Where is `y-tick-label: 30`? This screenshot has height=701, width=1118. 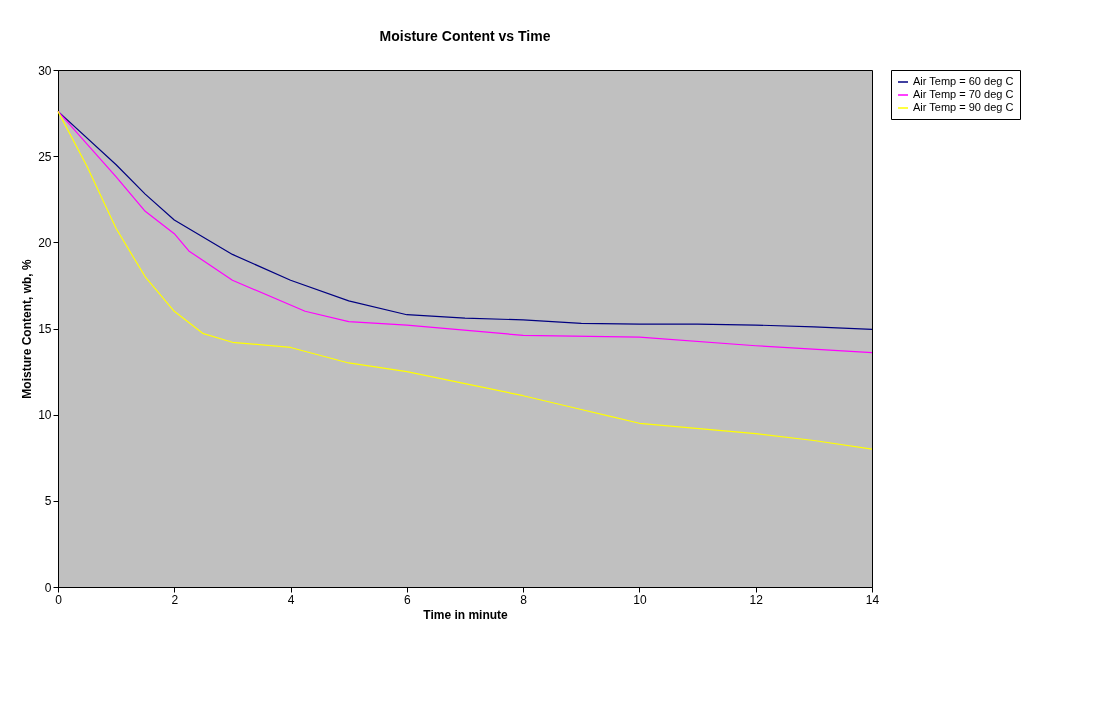 y-tick-label: 30 is located at coordinates (45, 70).